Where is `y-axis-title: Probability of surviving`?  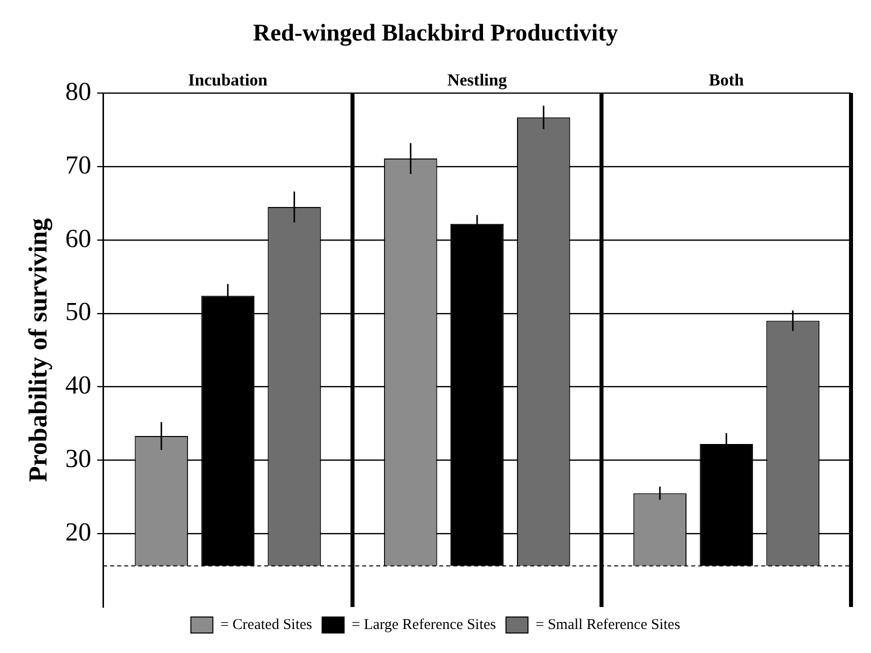
y-axis-title: Probability of surviving is located at coordinates (37, 350).